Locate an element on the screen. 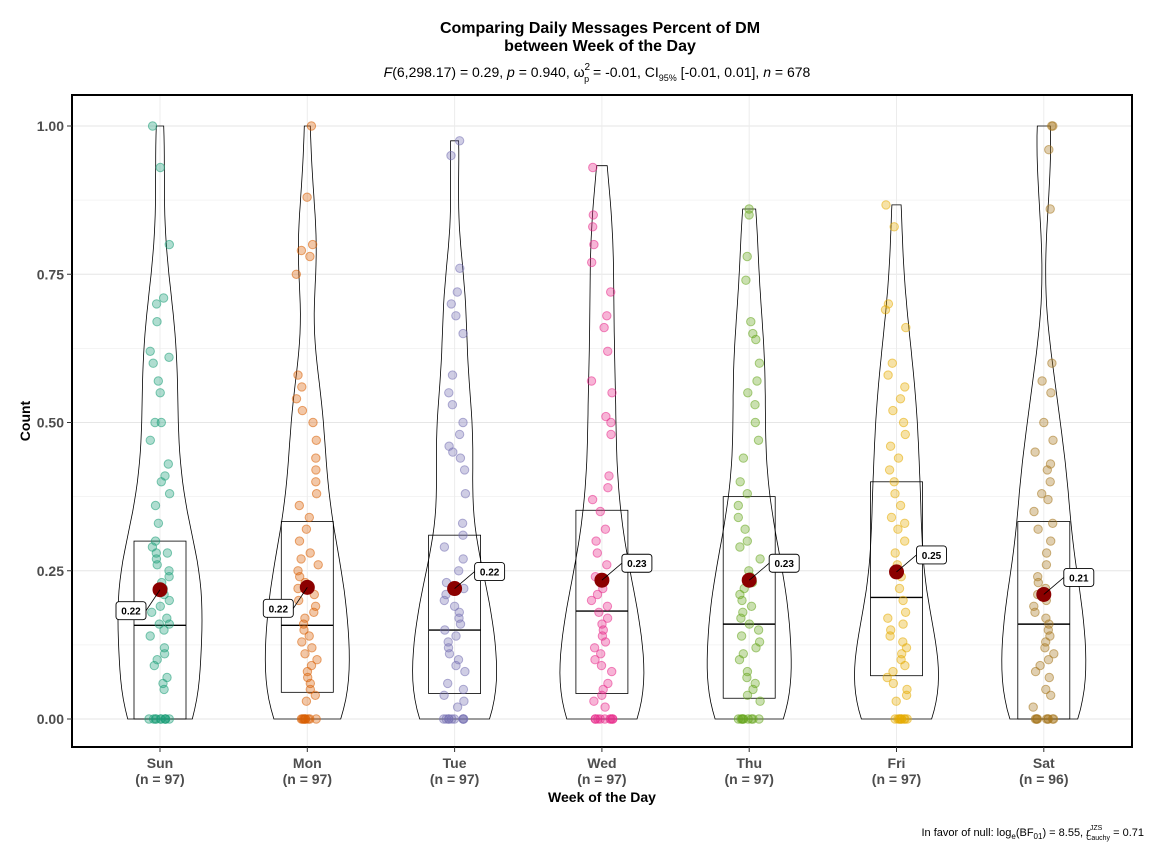 Image resolution: width=1152 pixels, height=864 pixels. y-tick-label: 1.00 is located at coordinates (50, 126).